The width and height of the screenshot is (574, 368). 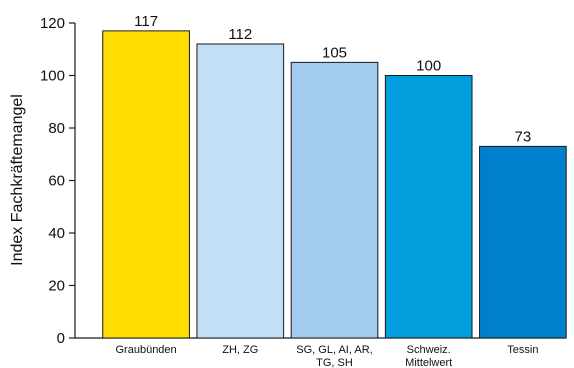 What do you see at coordinates (334, 356) in the screenshot?
I see `category-label: SG, GL, AI, AR, TG, SH` at bounding box center [334, 356].